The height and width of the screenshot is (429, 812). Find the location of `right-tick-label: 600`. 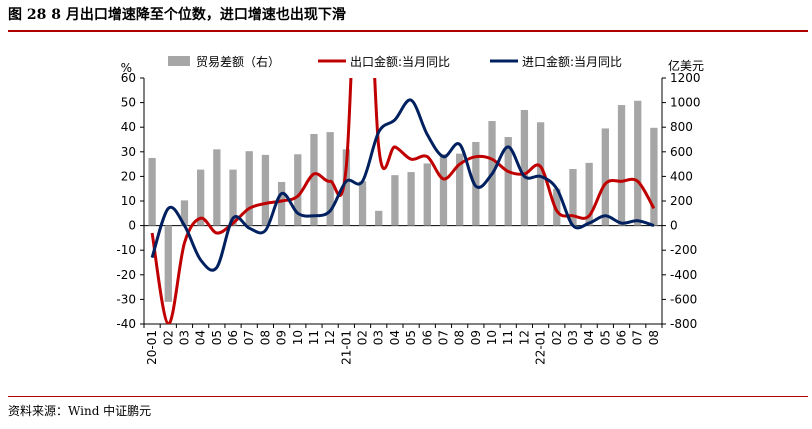

right-tick-label: 600 is located at coordinates (681, 152).